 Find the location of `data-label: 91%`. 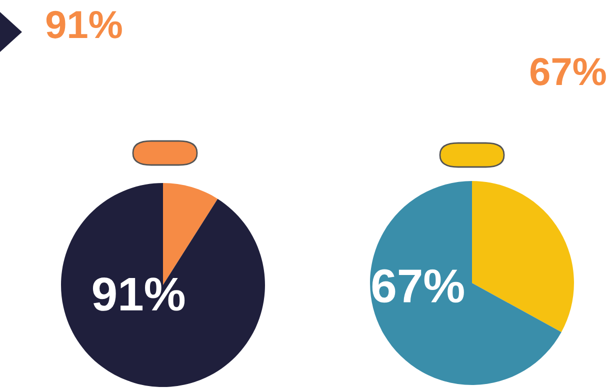

data-label: 91% is located at coordinates (138, 294).